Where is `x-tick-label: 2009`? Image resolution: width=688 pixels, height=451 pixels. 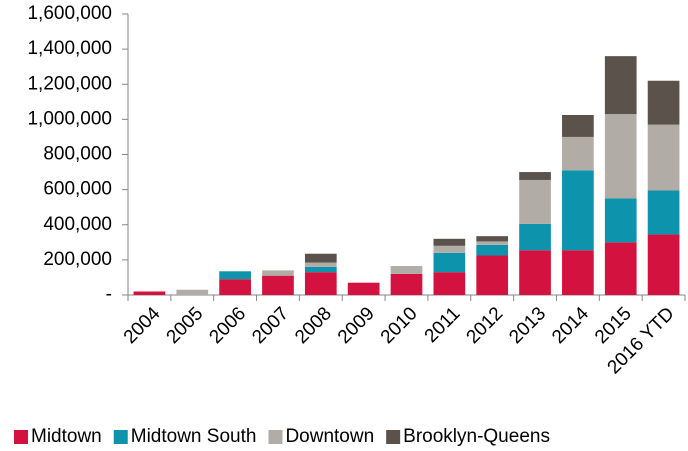 x-tick-label: 2009 is located at coordinates (356, 325).